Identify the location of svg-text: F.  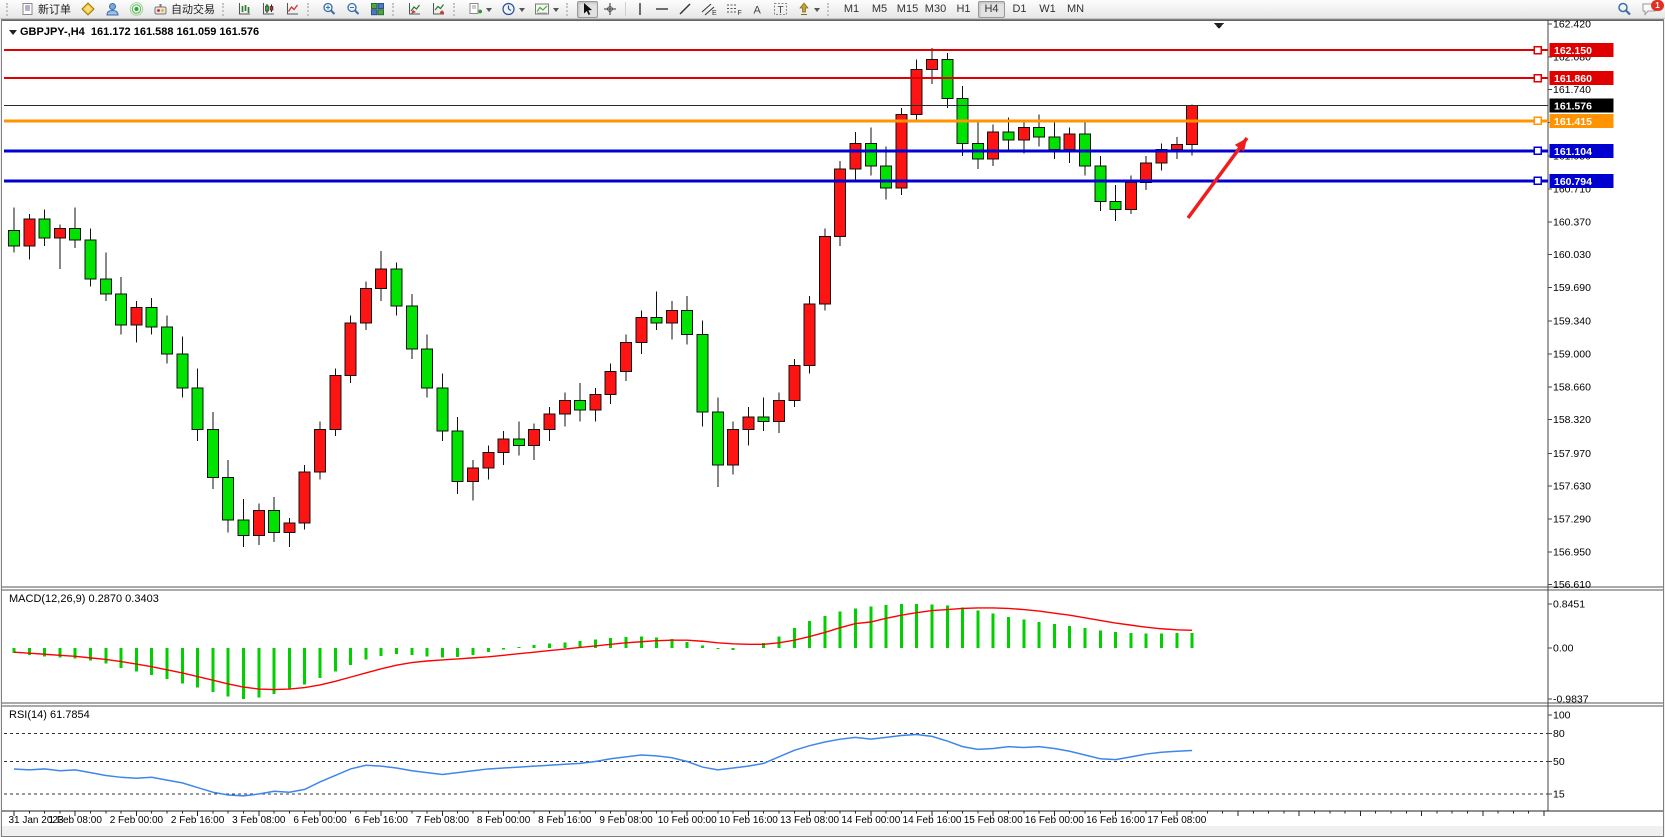
(740, 13).